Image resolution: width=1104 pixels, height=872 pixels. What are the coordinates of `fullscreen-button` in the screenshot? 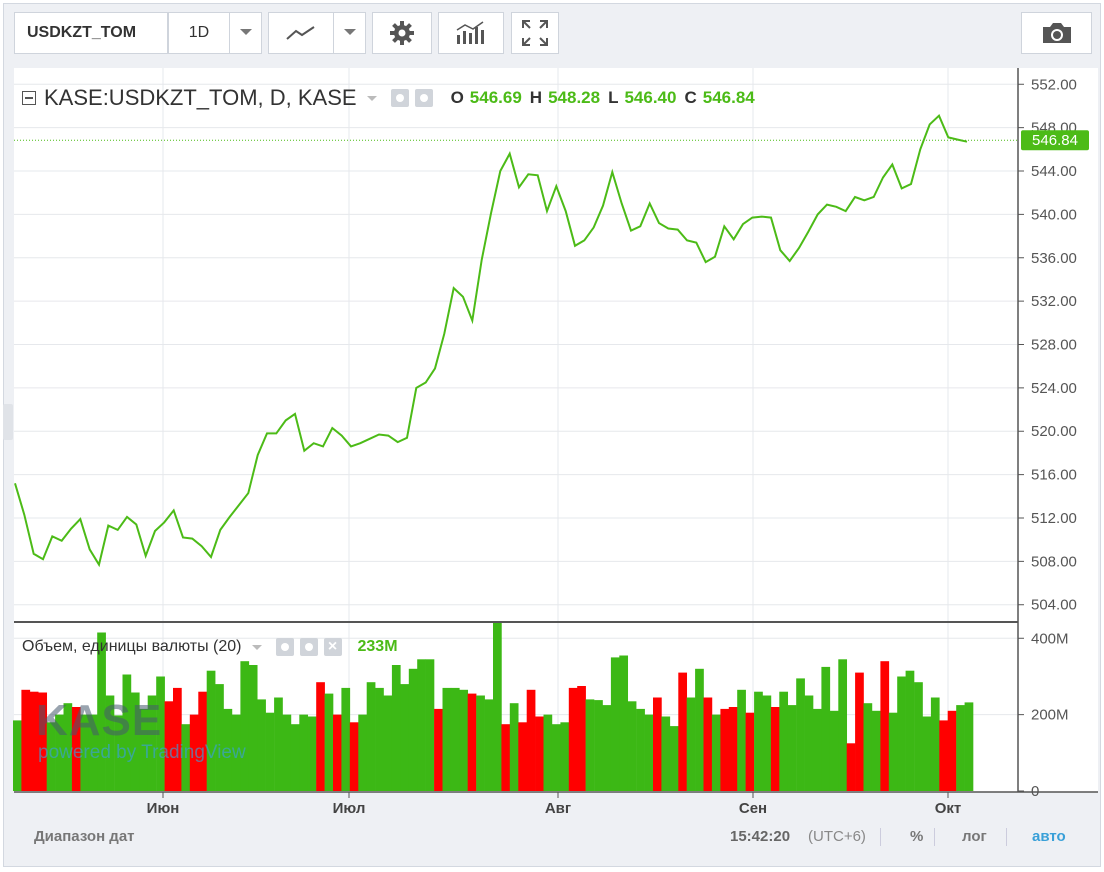 It's located at (535, 33).